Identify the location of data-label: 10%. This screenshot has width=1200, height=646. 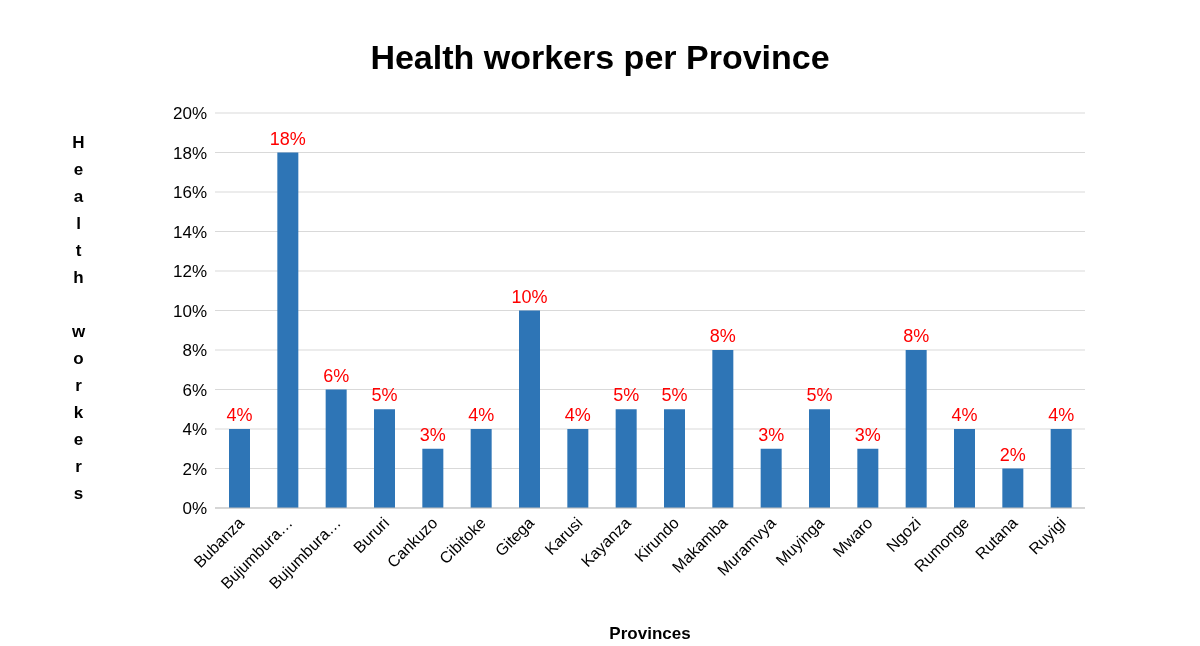
(529, 296).